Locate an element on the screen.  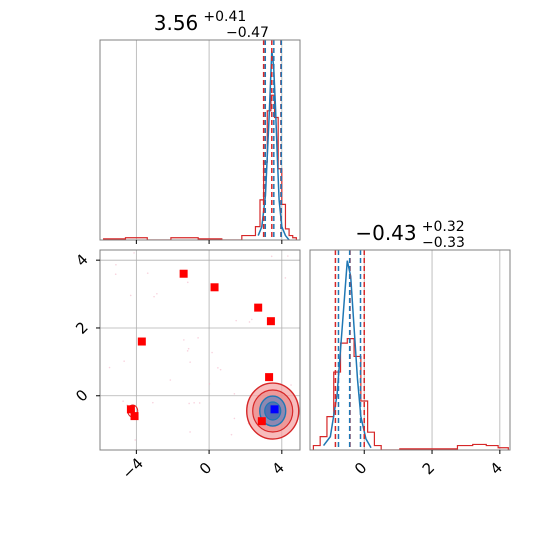
panel-top-left-histogram is located at coordinates (200, 141).